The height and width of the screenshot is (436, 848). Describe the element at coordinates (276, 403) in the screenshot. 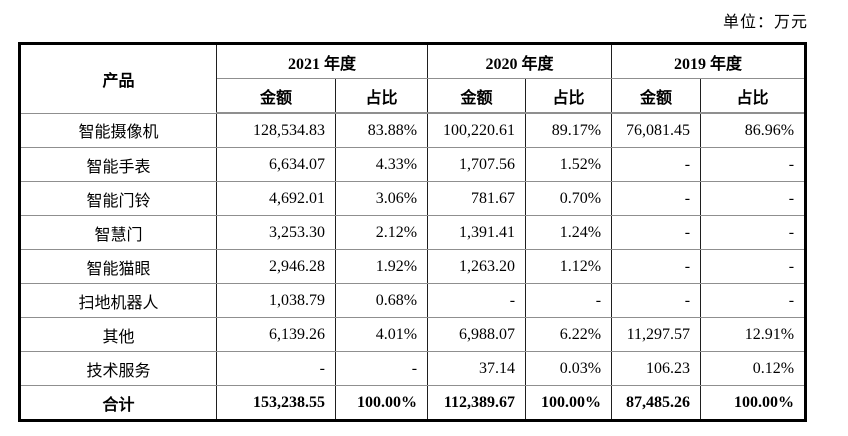

I see `amount-cell: 153,238.55` at that location.